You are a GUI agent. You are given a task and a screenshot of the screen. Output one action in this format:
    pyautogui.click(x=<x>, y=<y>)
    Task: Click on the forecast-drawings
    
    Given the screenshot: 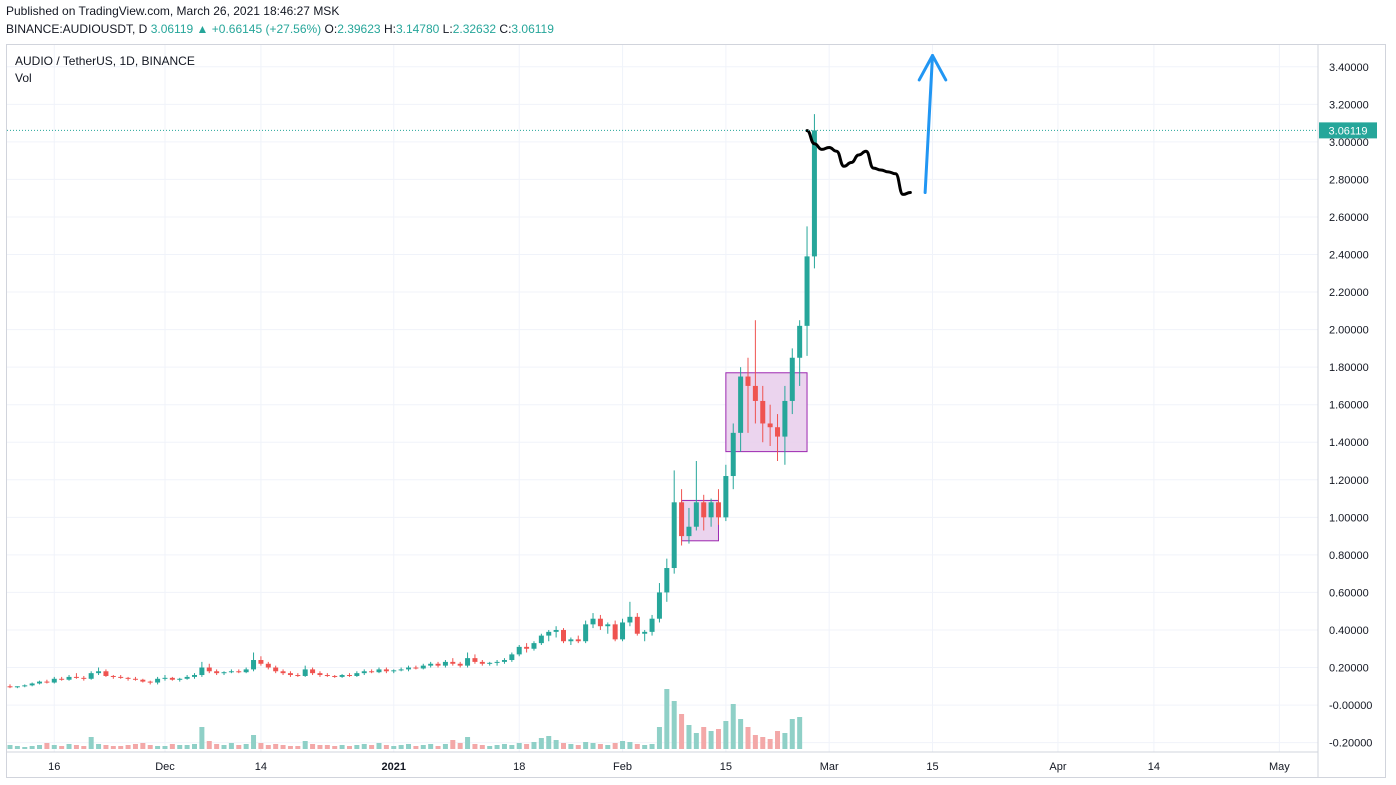 What is the action you would take?
    pyautogui.click(x=876, y=125)
    